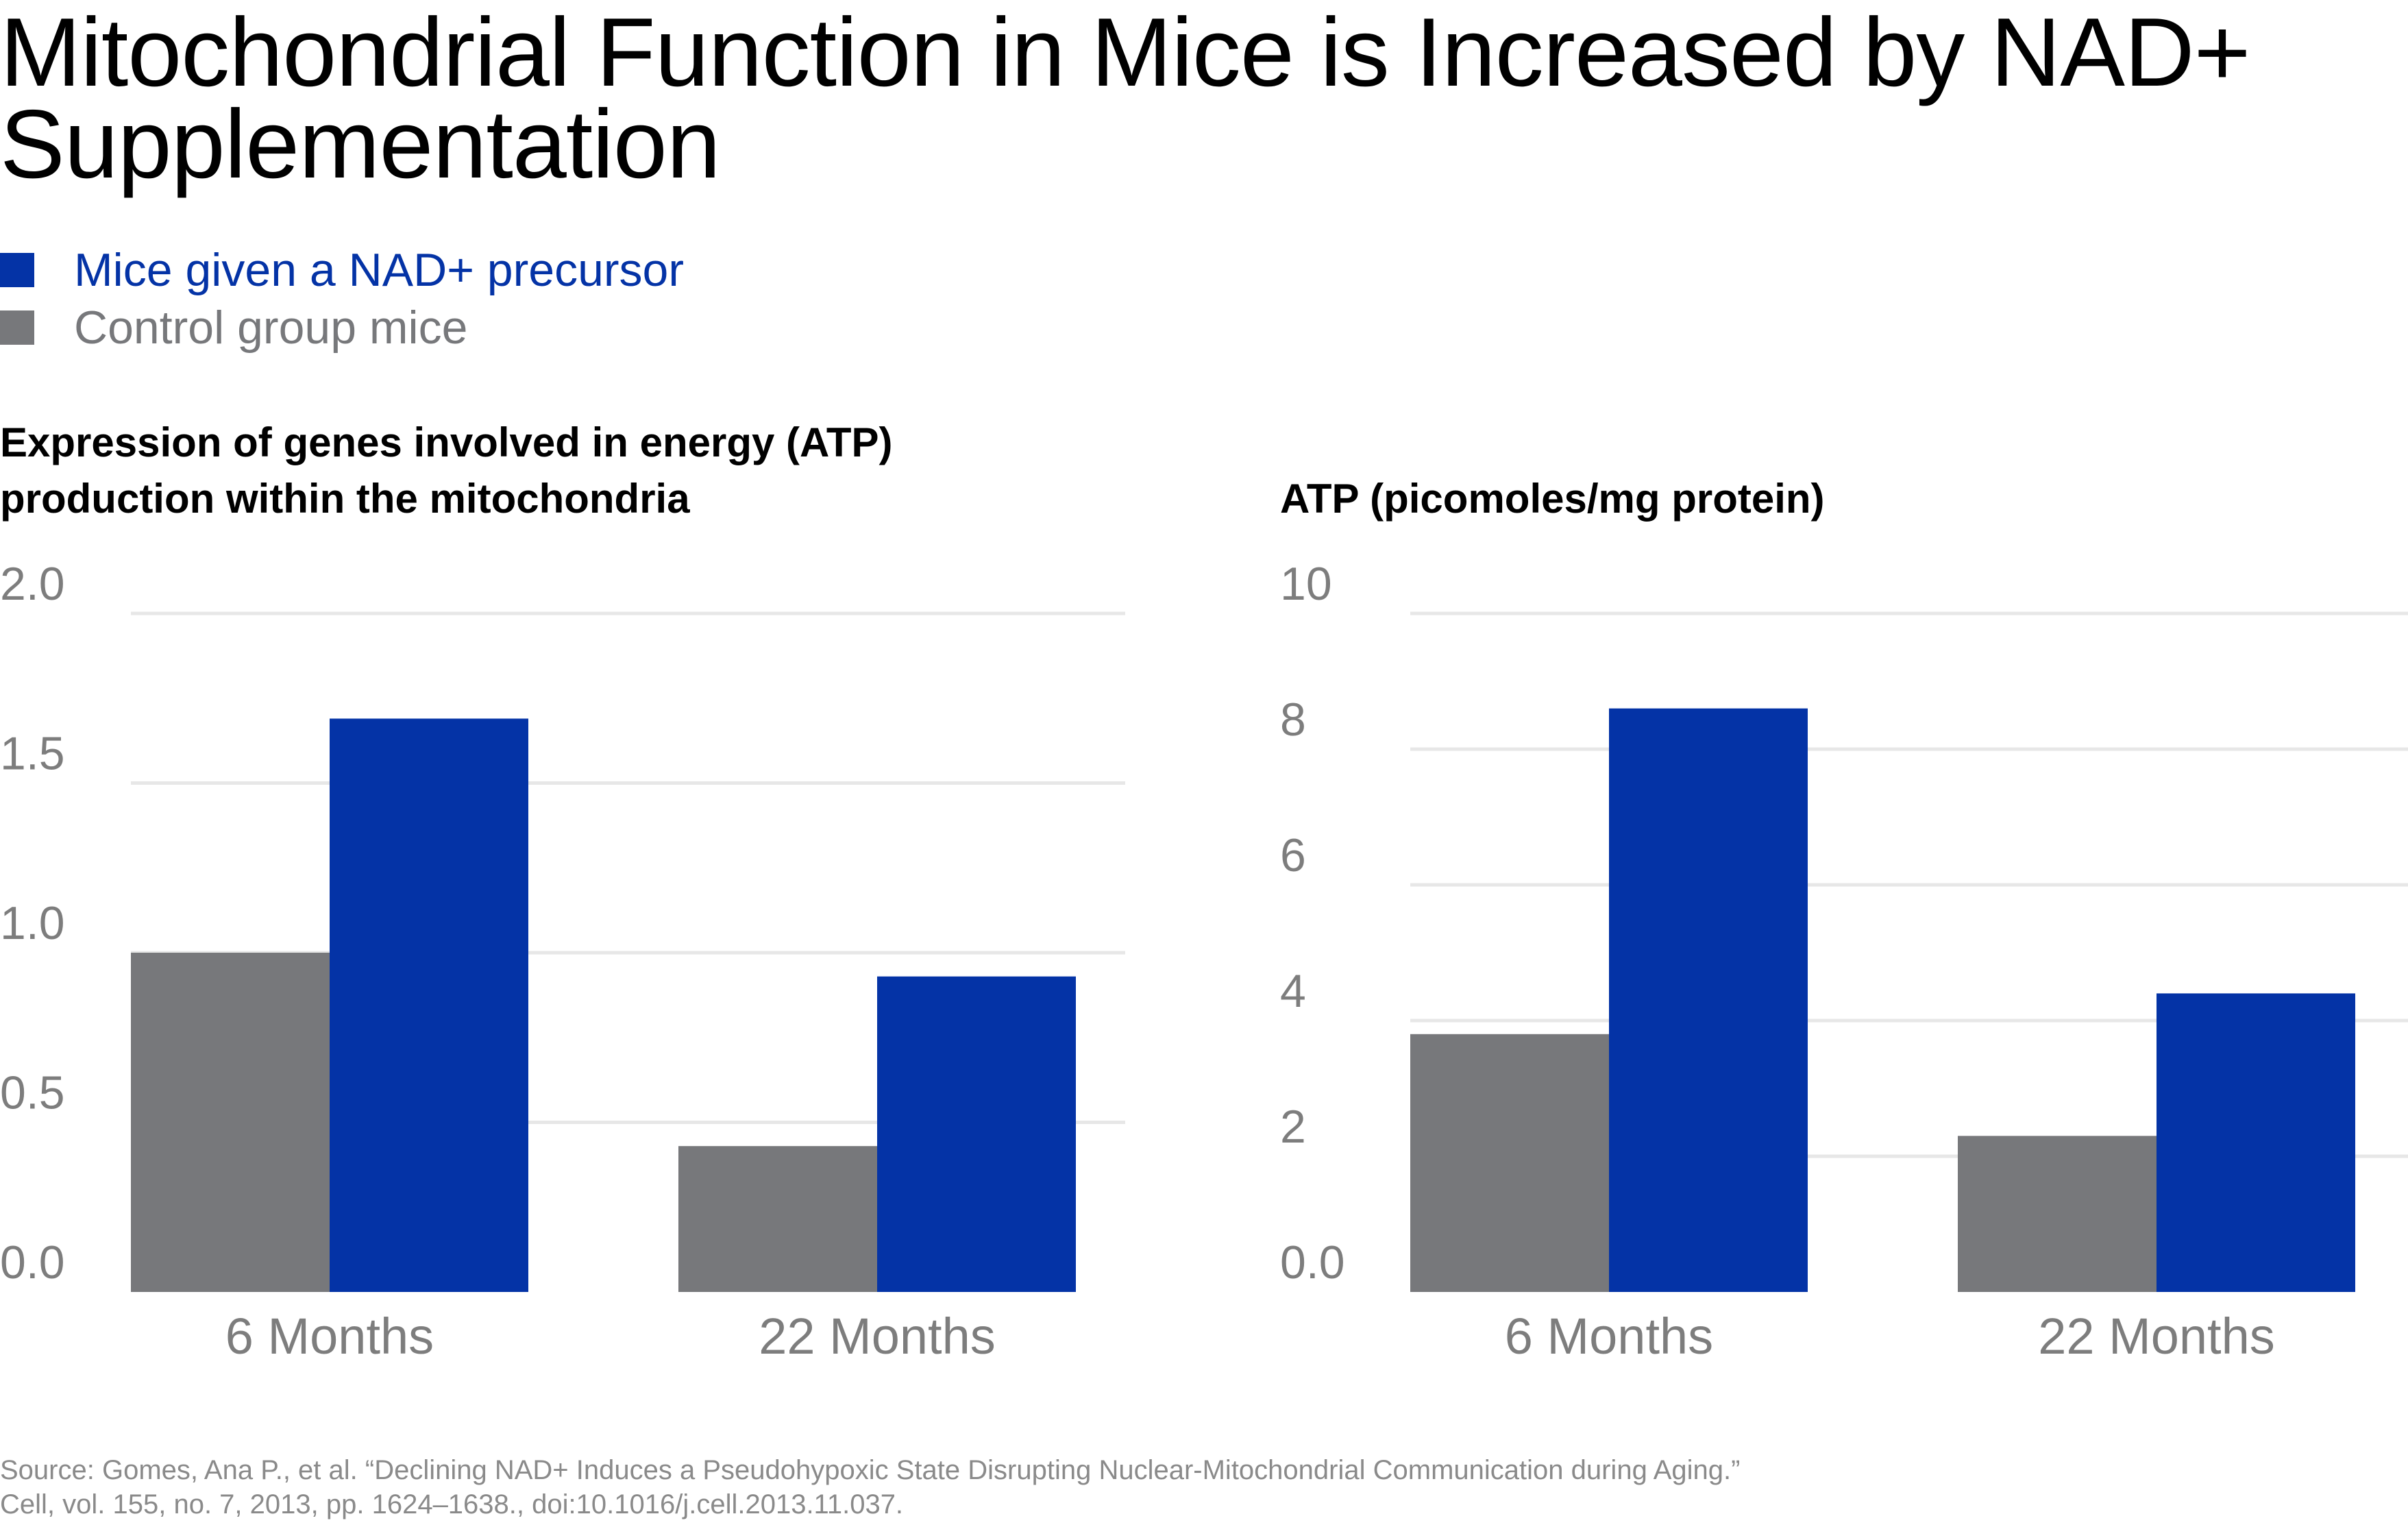 This screenshot has width=2408, height=1525. I want to click on atp-y-tick-label: 2, so click(1293, 1127).